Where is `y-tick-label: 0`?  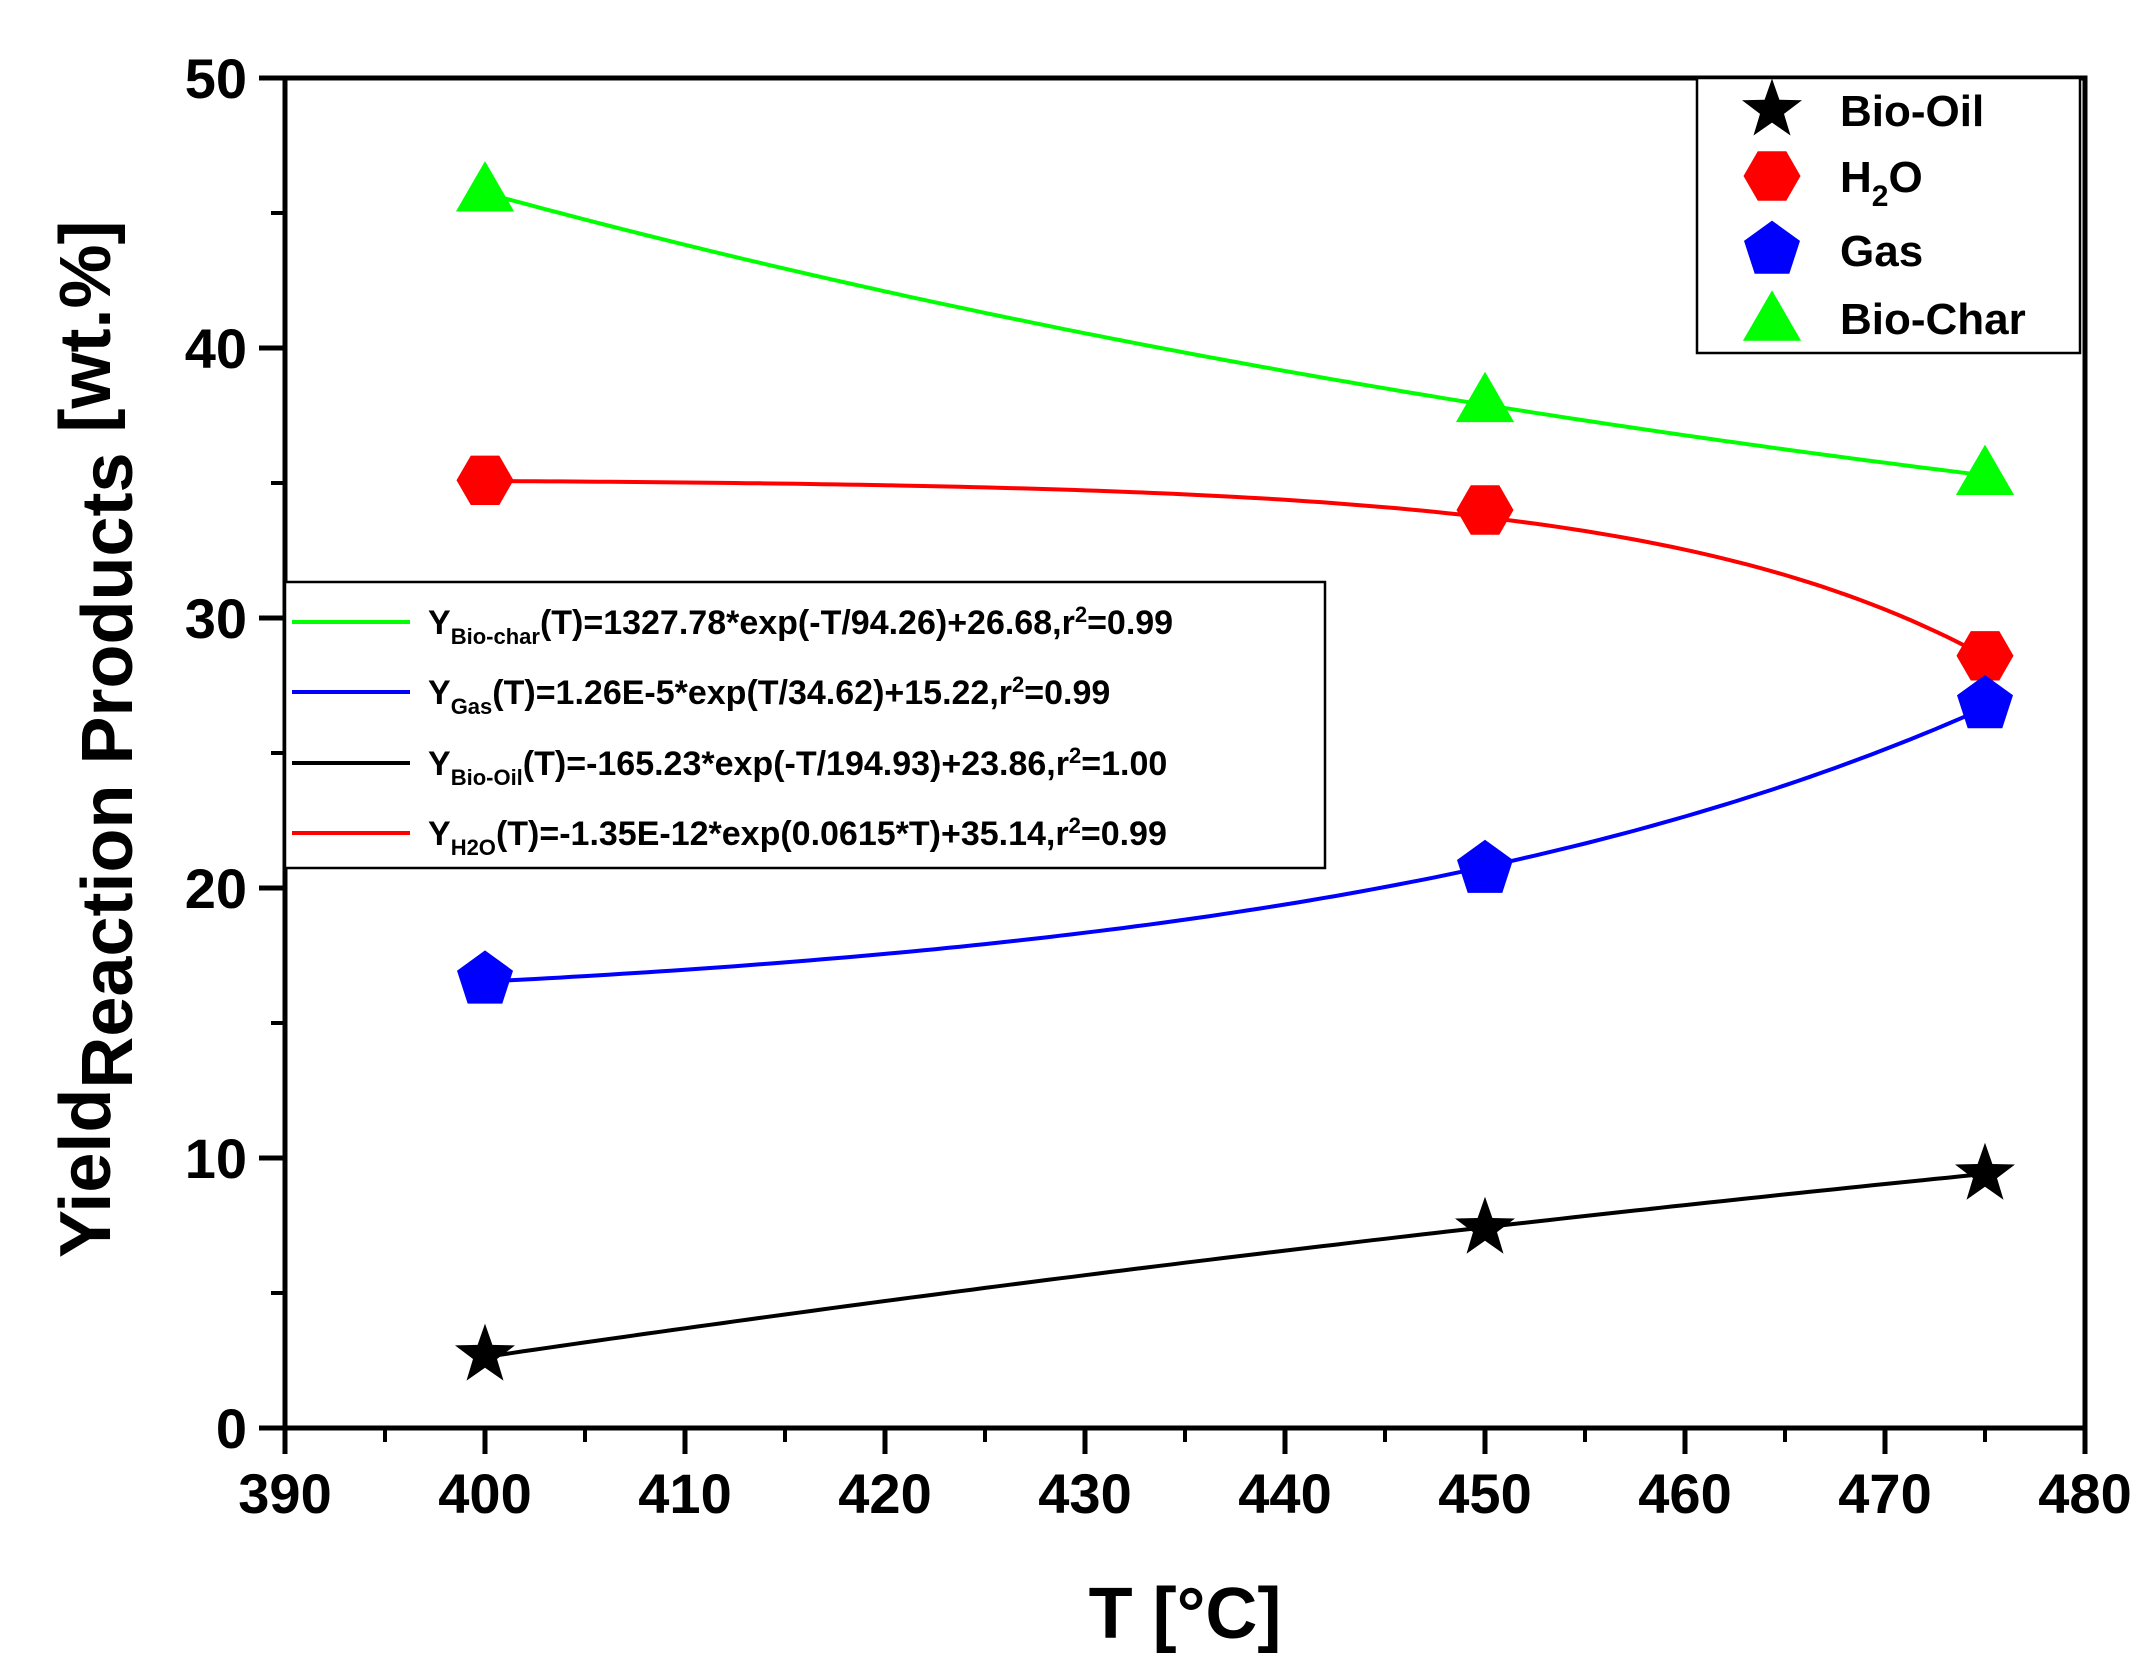 y-tick-label: 0 is located at coordinates (231, 1428).